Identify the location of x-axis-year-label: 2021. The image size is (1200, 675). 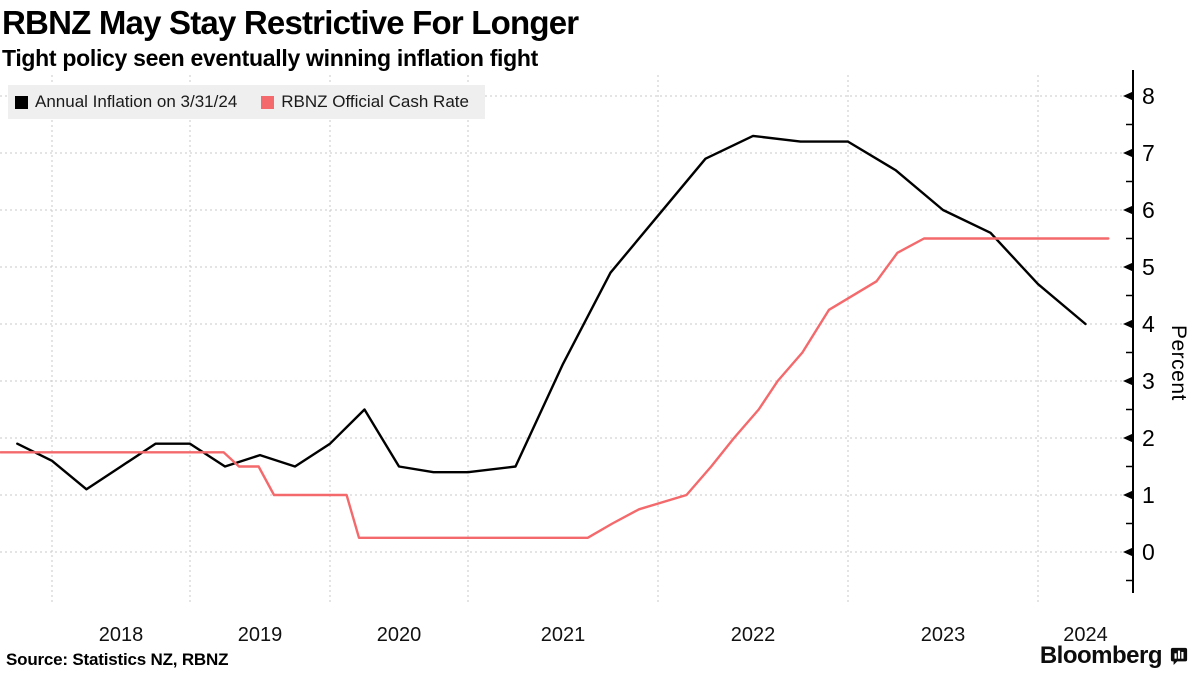
(563, 635).